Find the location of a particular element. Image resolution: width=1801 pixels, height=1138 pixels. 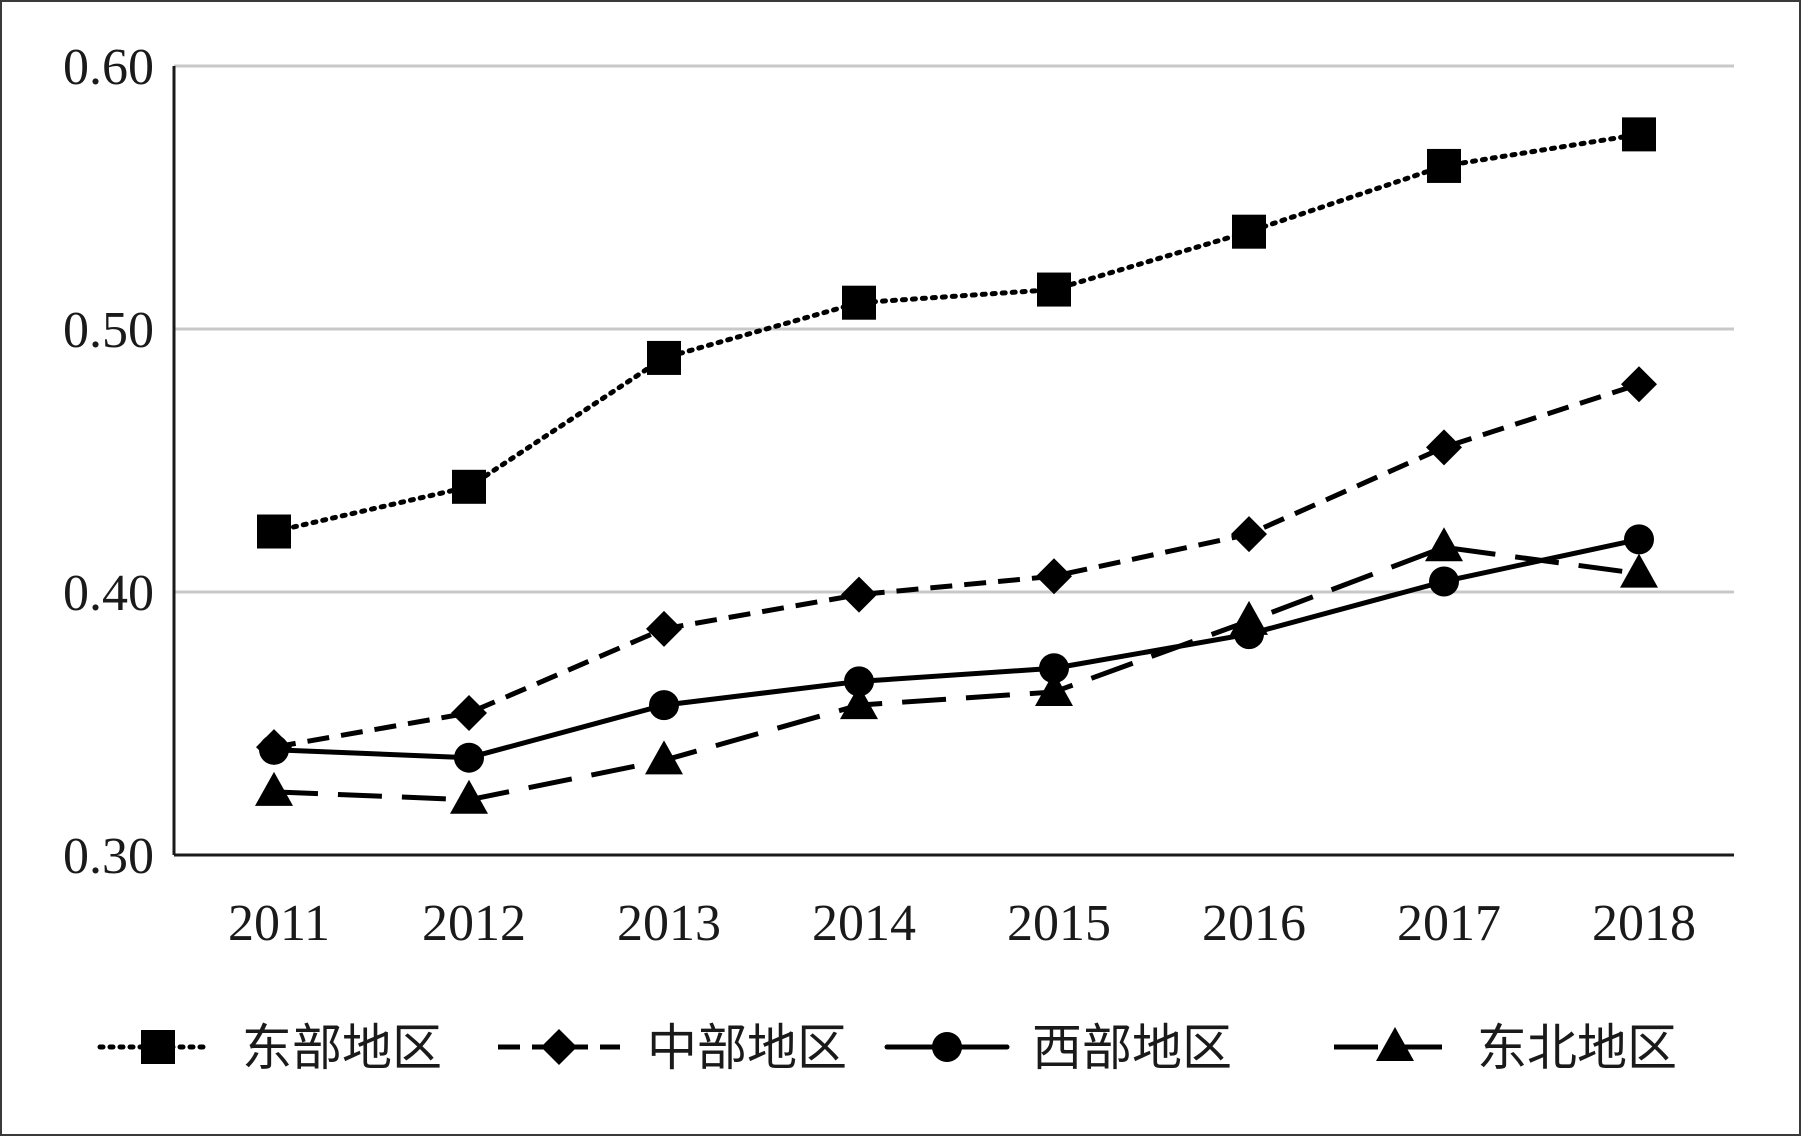

series-1-point-2013 is located at coordinates (664, 357).